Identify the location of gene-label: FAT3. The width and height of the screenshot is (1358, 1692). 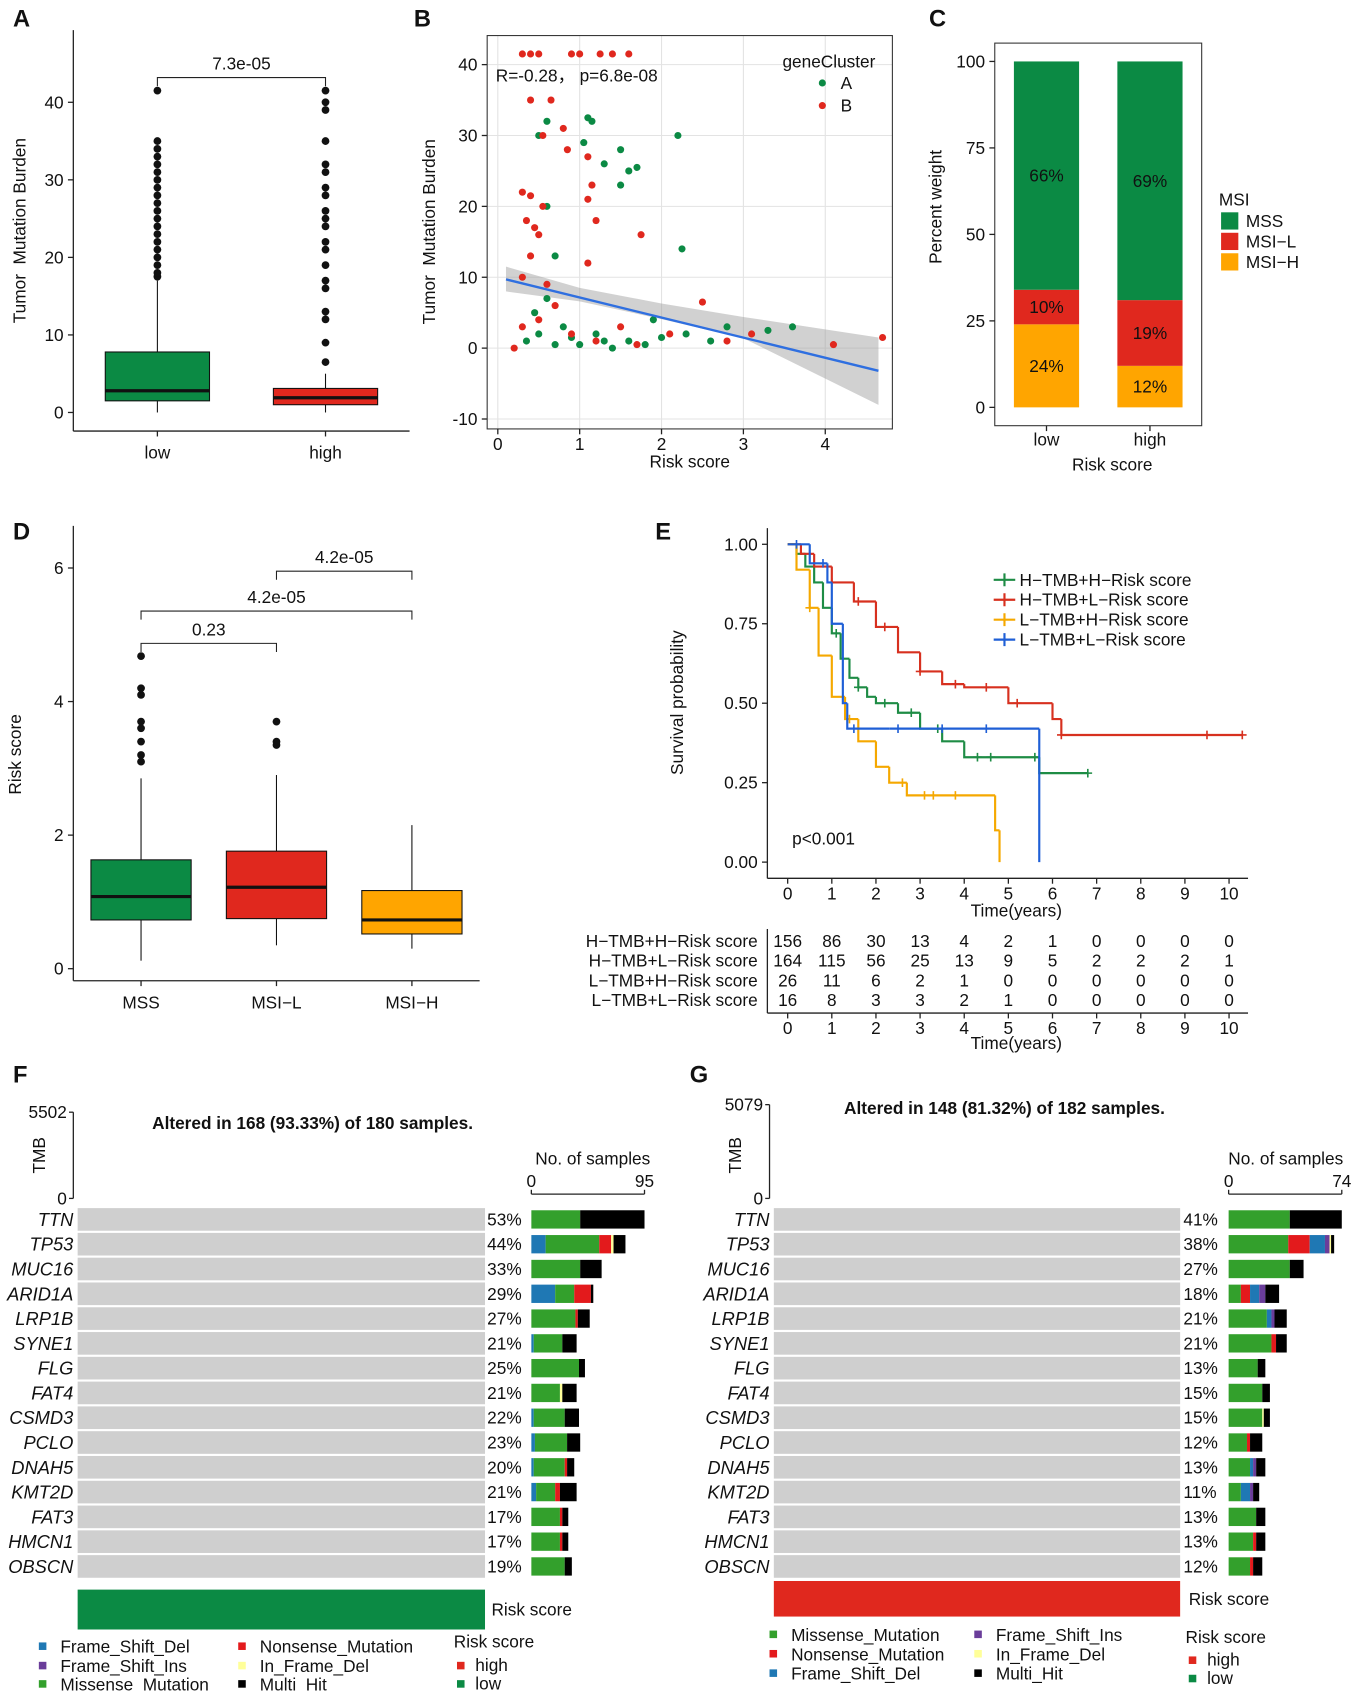
(52, 1516).